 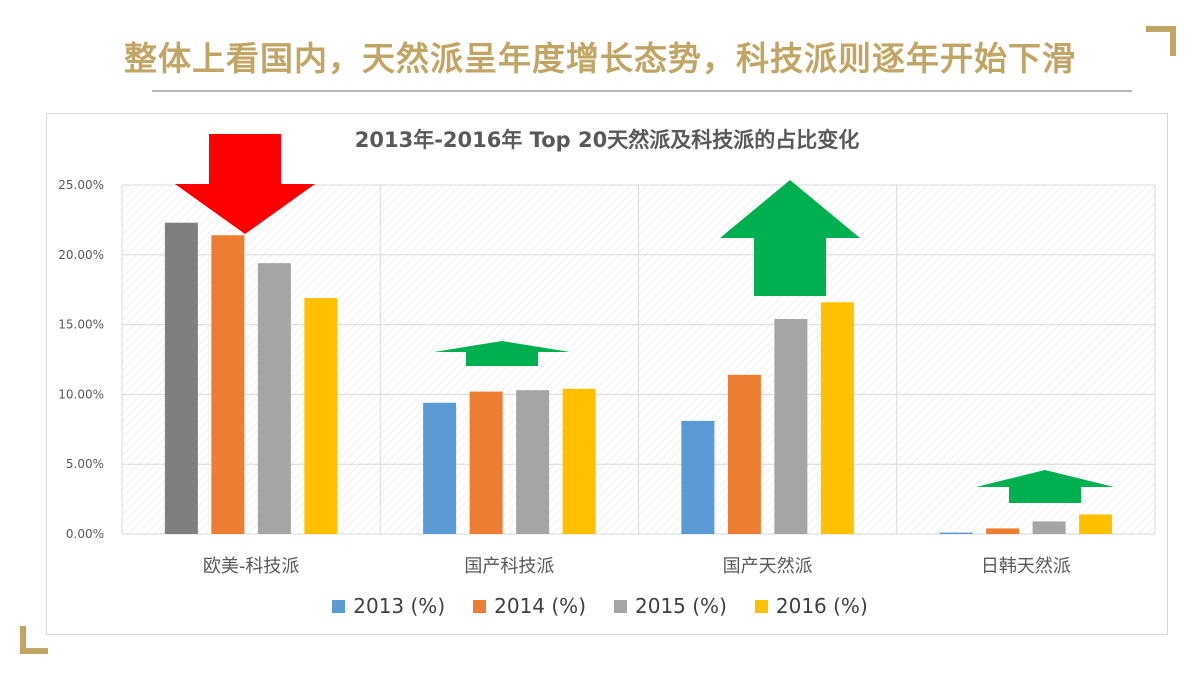 I want to click on x-tick-label: 欧美-科技派, so click(x=251, y=566).